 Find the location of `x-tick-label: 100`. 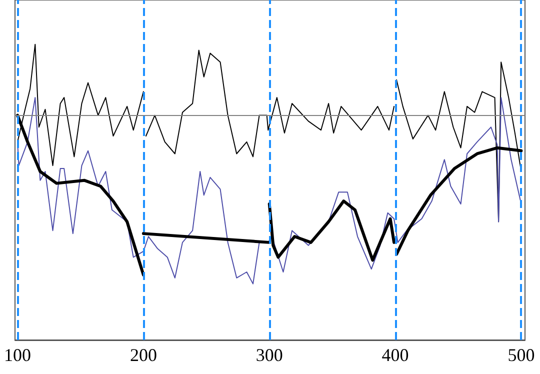

x-tick-label: 100 is located at coordinates (18, 355).